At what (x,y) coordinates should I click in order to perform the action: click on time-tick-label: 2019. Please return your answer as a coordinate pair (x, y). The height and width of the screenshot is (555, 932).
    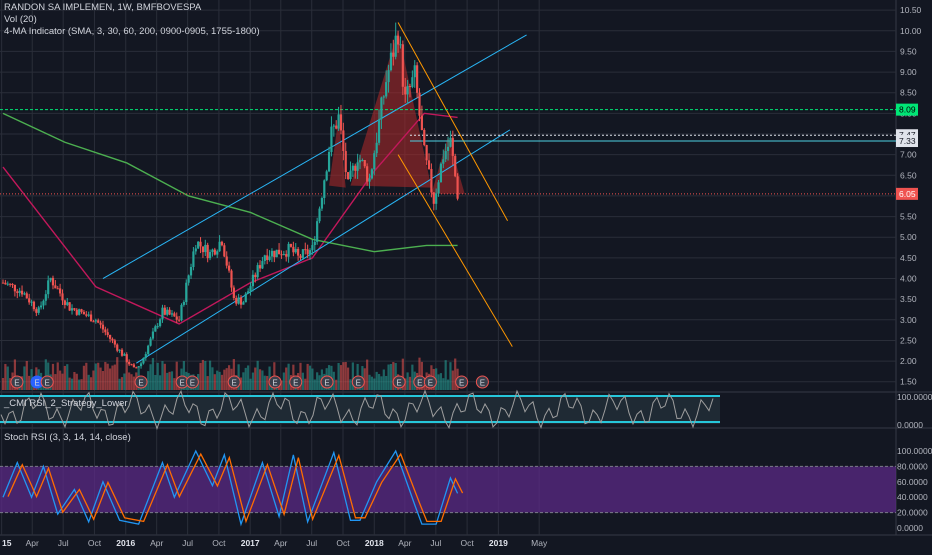
    Looking at the image, I should click on (498, 543).